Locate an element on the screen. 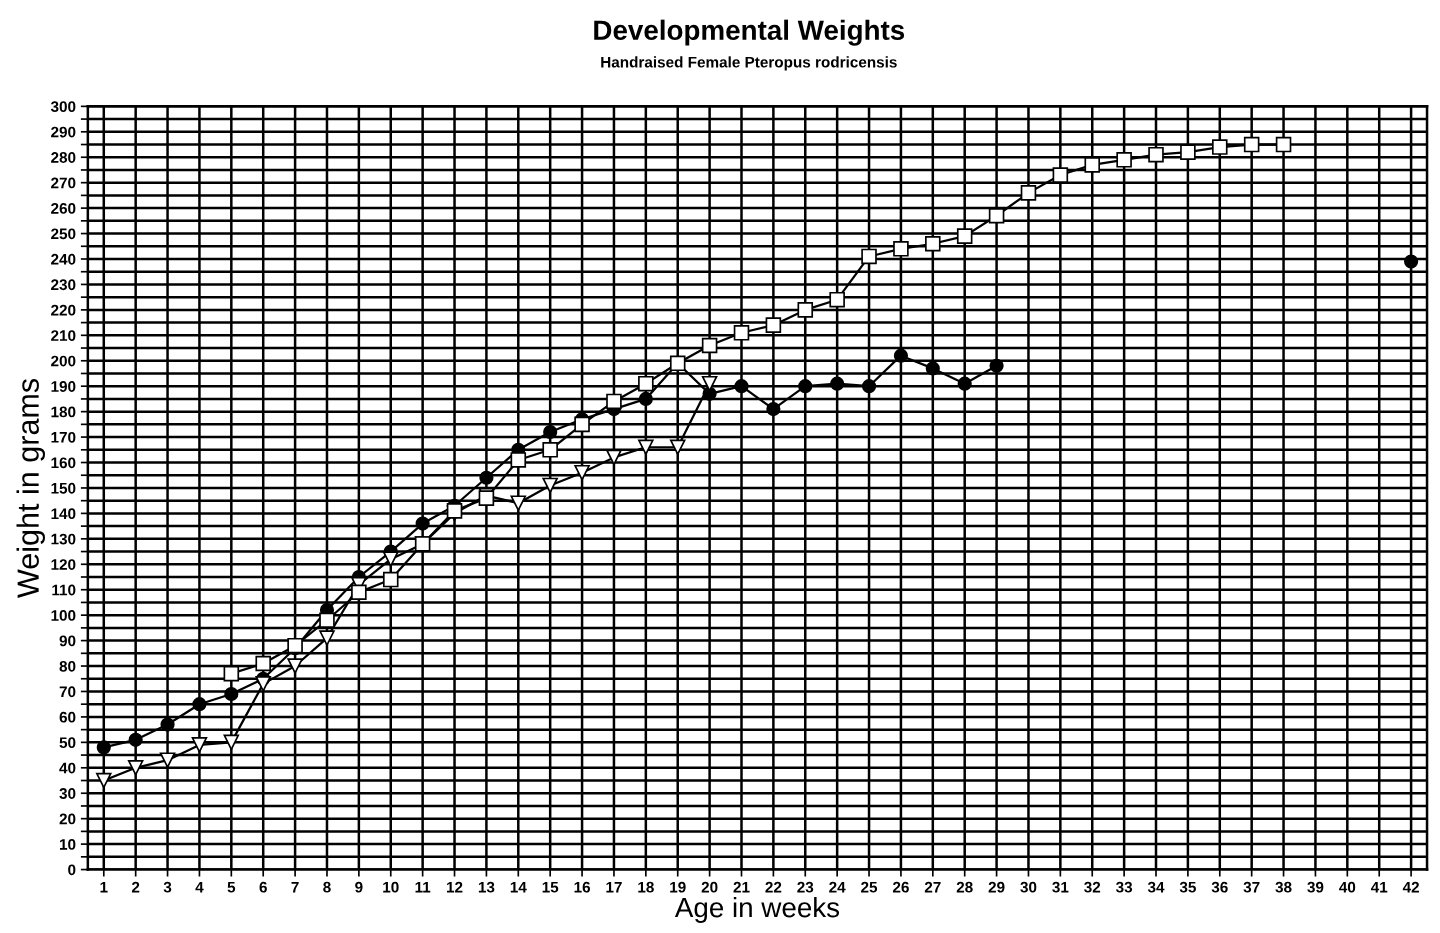 The image size is (1440, 933). x-tick-label: 13 is located at coordinates (486, 887).